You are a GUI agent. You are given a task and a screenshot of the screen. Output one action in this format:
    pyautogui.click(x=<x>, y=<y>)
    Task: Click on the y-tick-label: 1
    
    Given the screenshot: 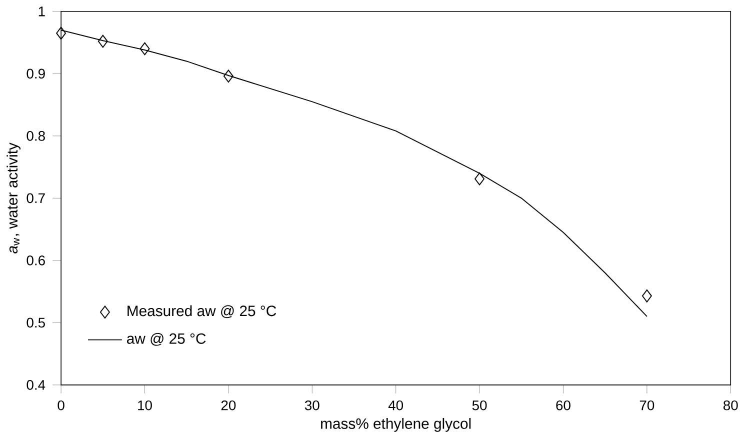 What is the action you would take?
    pyautogui.click(x=41, y=11)
    